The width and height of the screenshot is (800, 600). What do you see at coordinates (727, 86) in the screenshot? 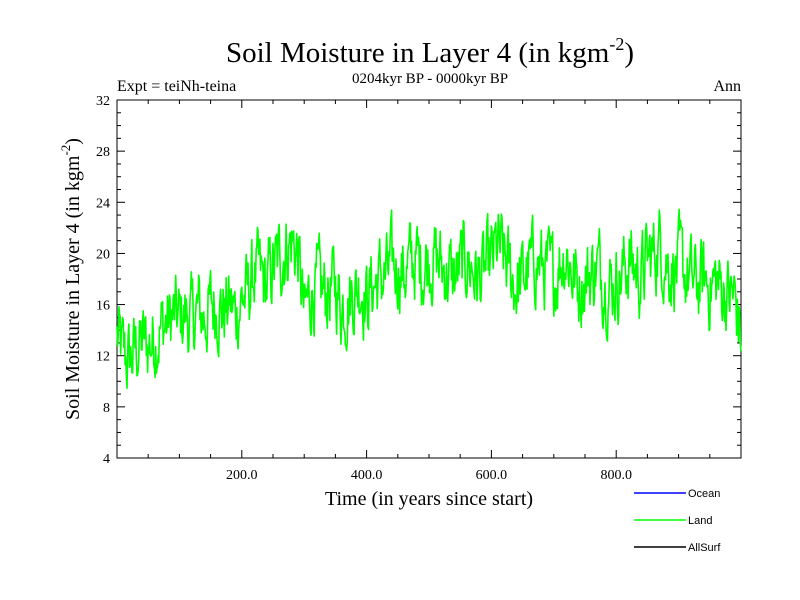
I see `season-label: Ann` at bounding box center [727, 86].